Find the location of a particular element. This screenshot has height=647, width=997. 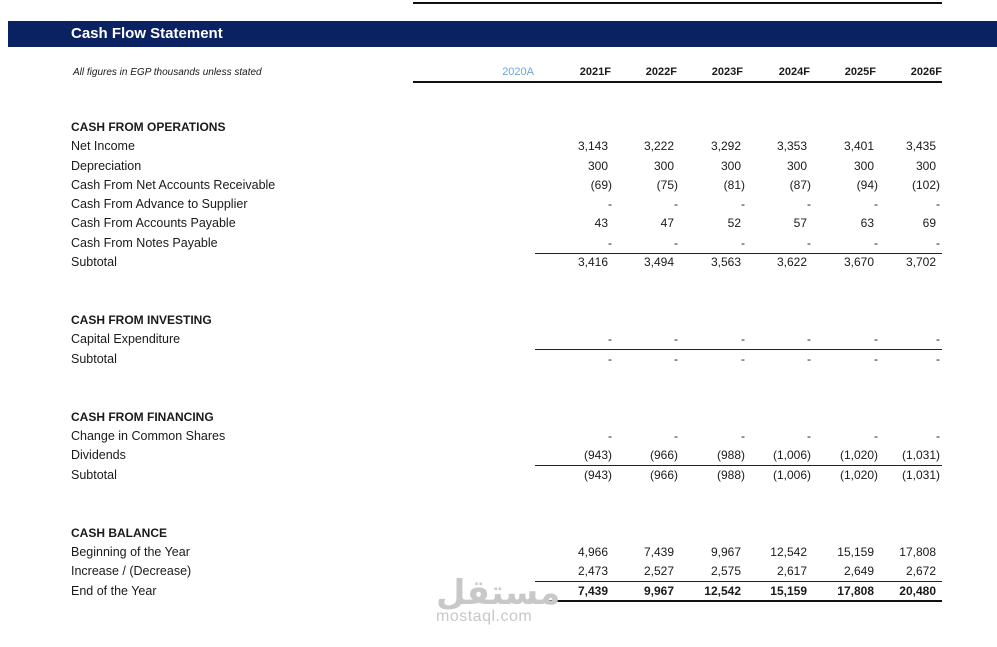

cell: 4,966 is located at coordinates (592, 552).